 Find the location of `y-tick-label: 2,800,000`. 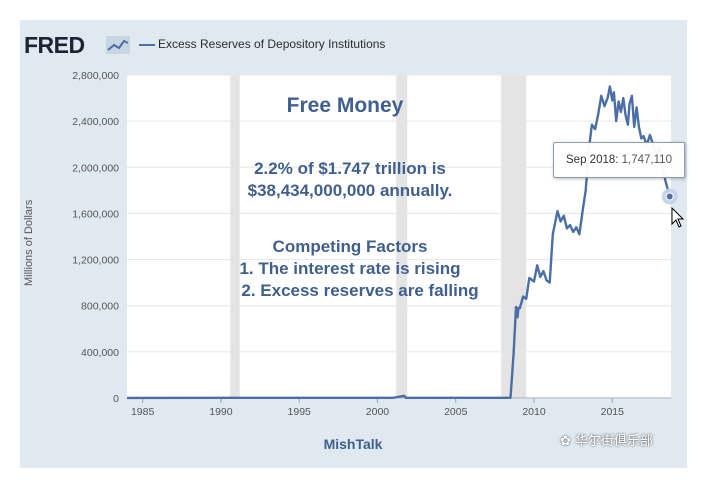

y-tick-label: 2,800,000 is located at coordinates (95, 76).